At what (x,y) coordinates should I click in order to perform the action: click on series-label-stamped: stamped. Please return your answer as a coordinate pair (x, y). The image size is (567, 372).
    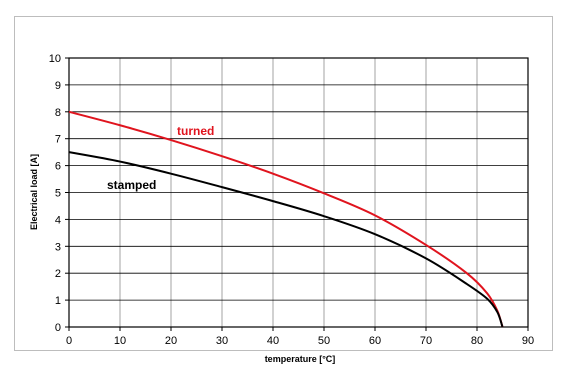
    Looking at the image, I should click on (131, 185).